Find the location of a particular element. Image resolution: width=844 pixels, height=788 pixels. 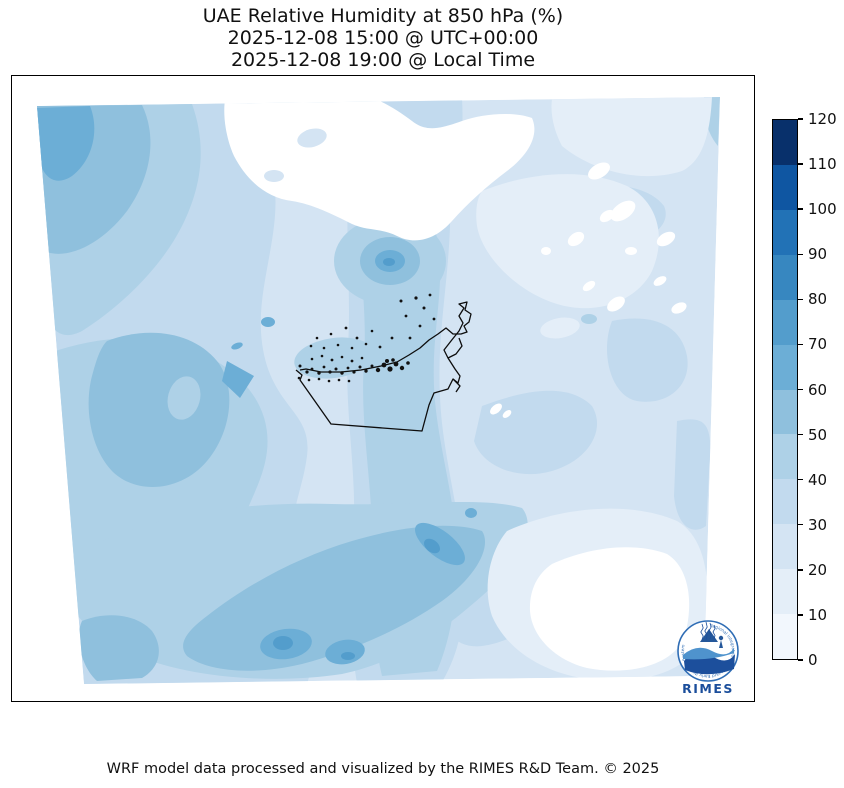

rimes-logo-wordmark: RIMES is located at coordinates (708, 688).